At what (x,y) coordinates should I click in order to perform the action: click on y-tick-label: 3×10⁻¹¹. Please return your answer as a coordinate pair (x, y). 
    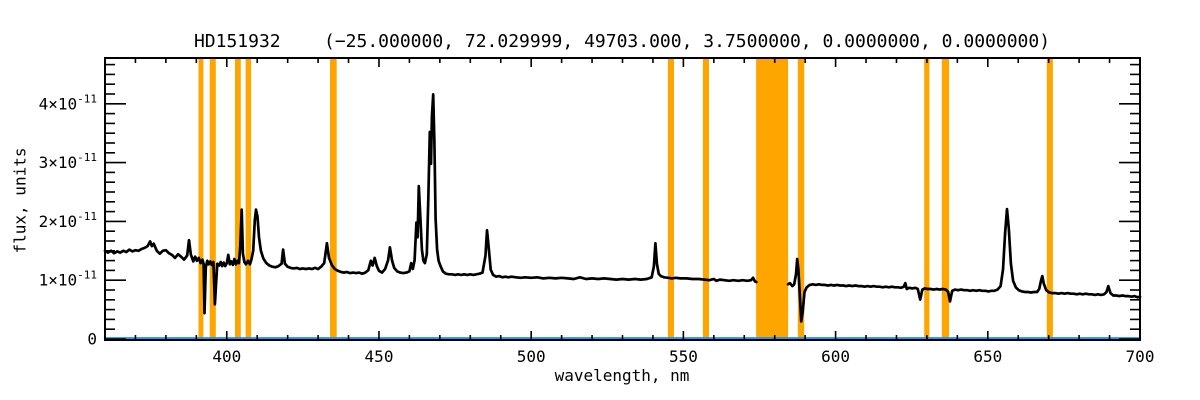
    Looking at the image, I should click on (68, 161).